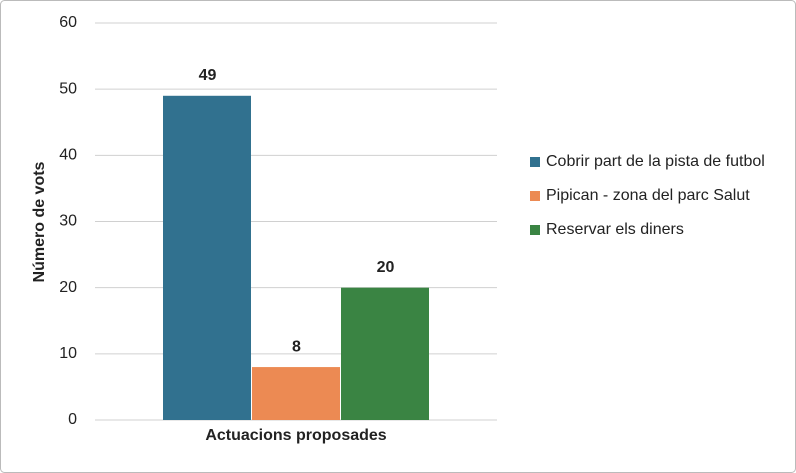 Image resolution: width=796 pixels, height=473 pixels. What do you see at coordinates (68, 353) in the screenshot?
I see `y-tick-label: 10` at bounding box center [68, 353].